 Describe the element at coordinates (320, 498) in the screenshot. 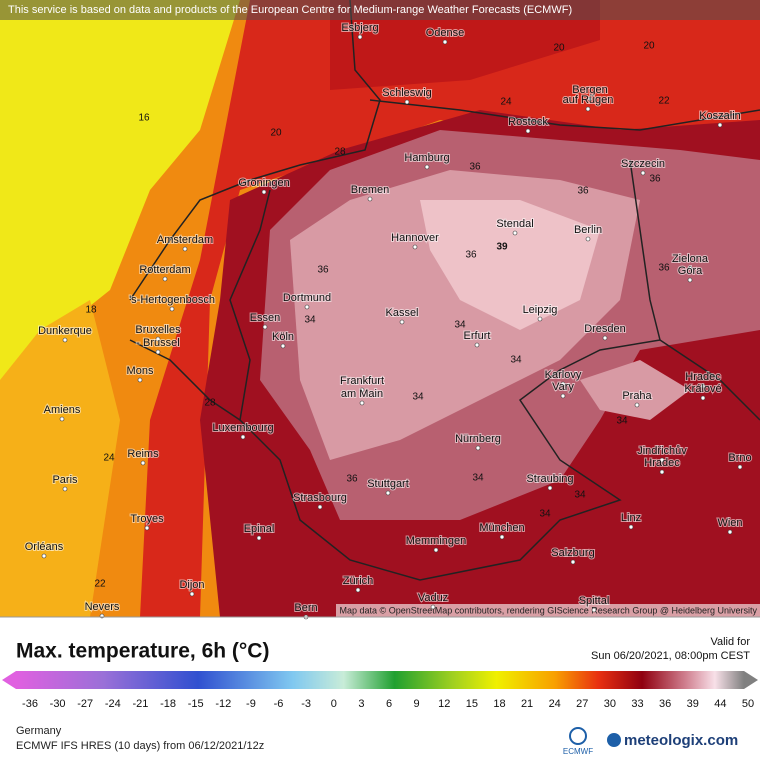

I see `city-label: Strasbourg` at that location.